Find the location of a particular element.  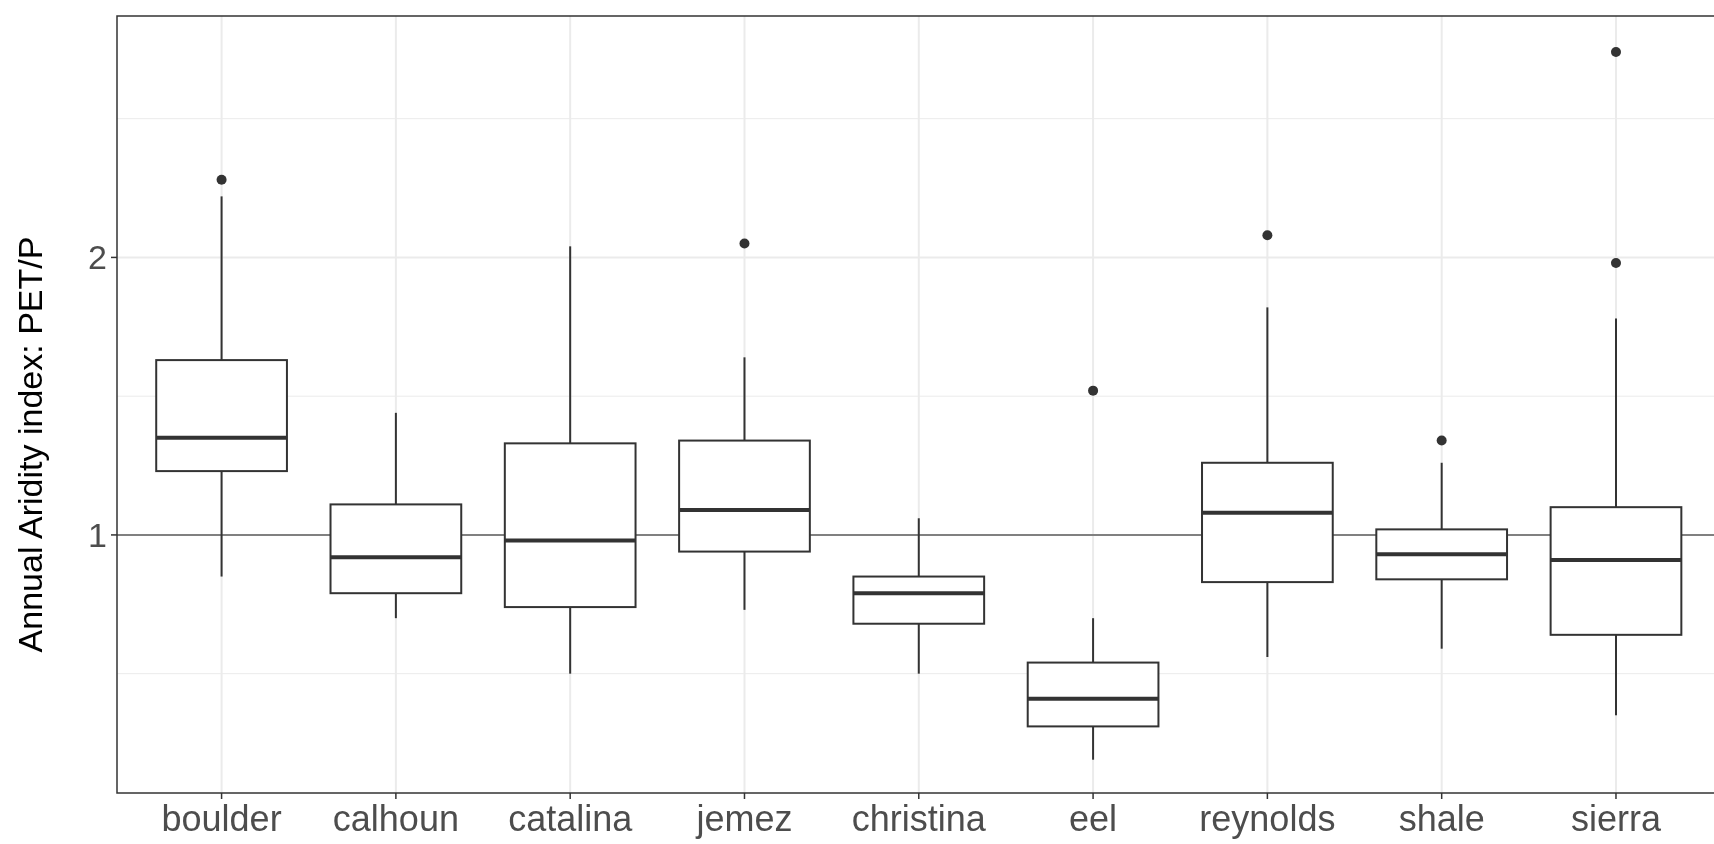

x-tick-label: christina is located at coordinates (919, 818).